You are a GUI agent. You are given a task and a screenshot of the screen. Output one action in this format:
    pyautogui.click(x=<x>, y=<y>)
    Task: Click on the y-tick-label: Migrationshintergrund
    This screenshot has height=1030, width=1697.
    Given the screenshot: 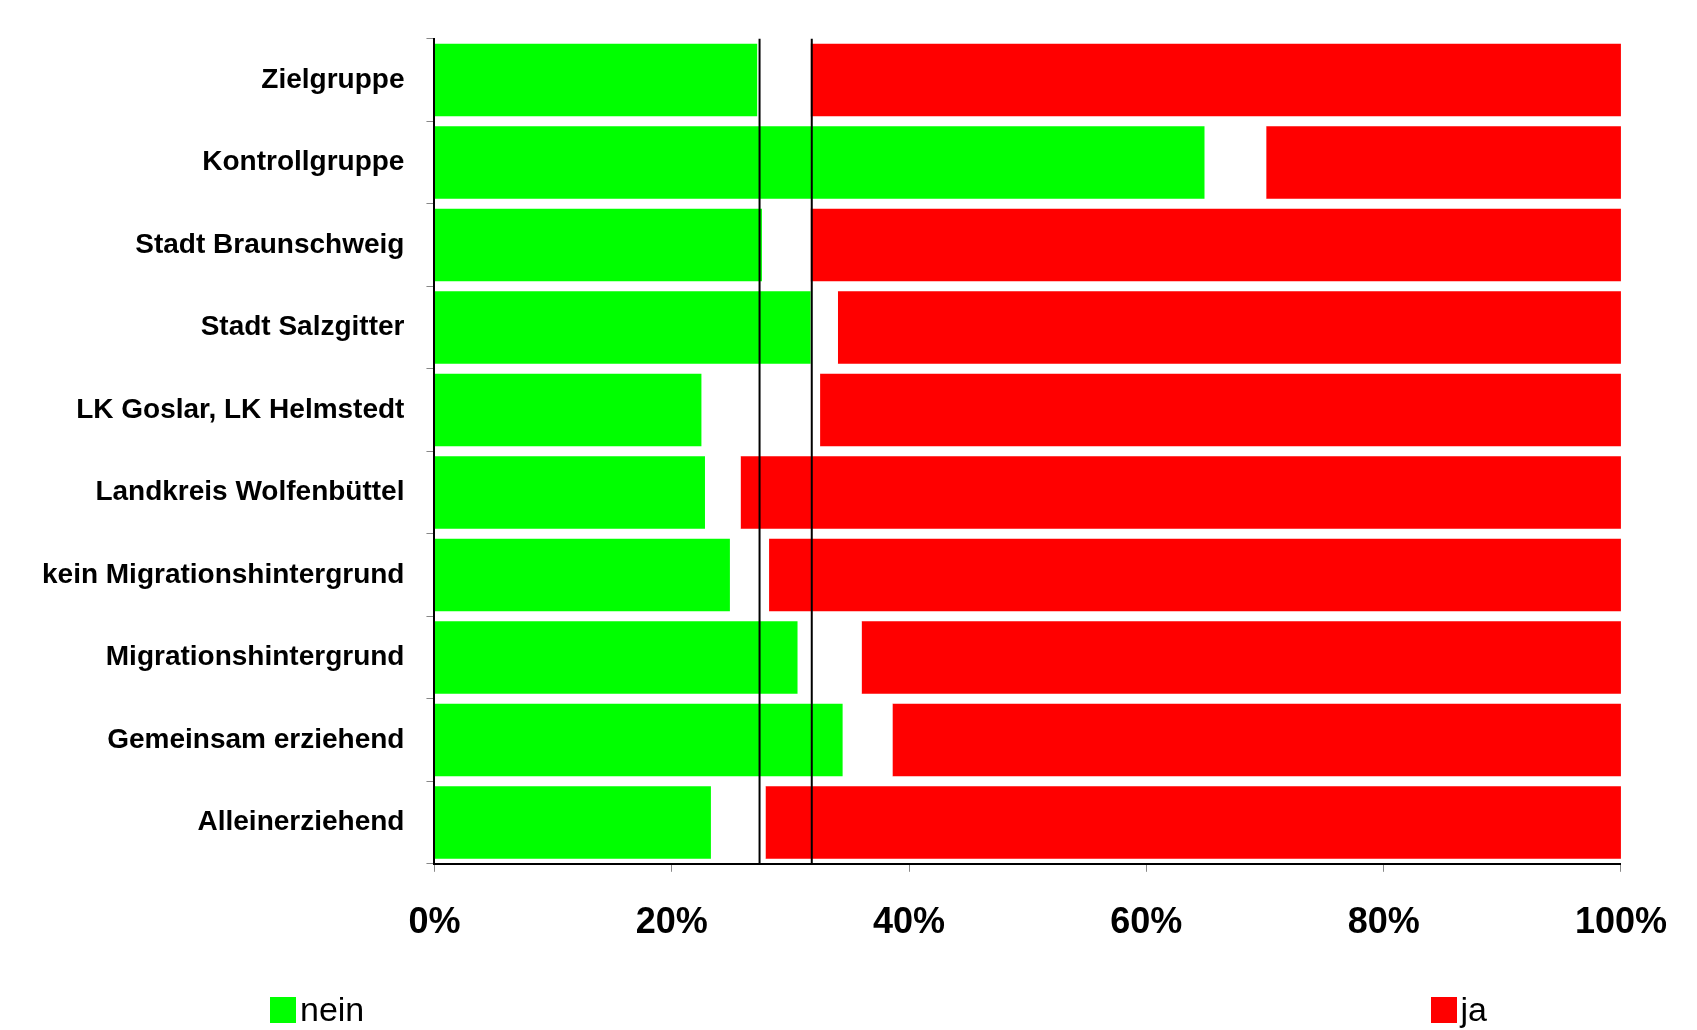 What is the action you would take?
    pyautogui.click(x=255, y=656)
    